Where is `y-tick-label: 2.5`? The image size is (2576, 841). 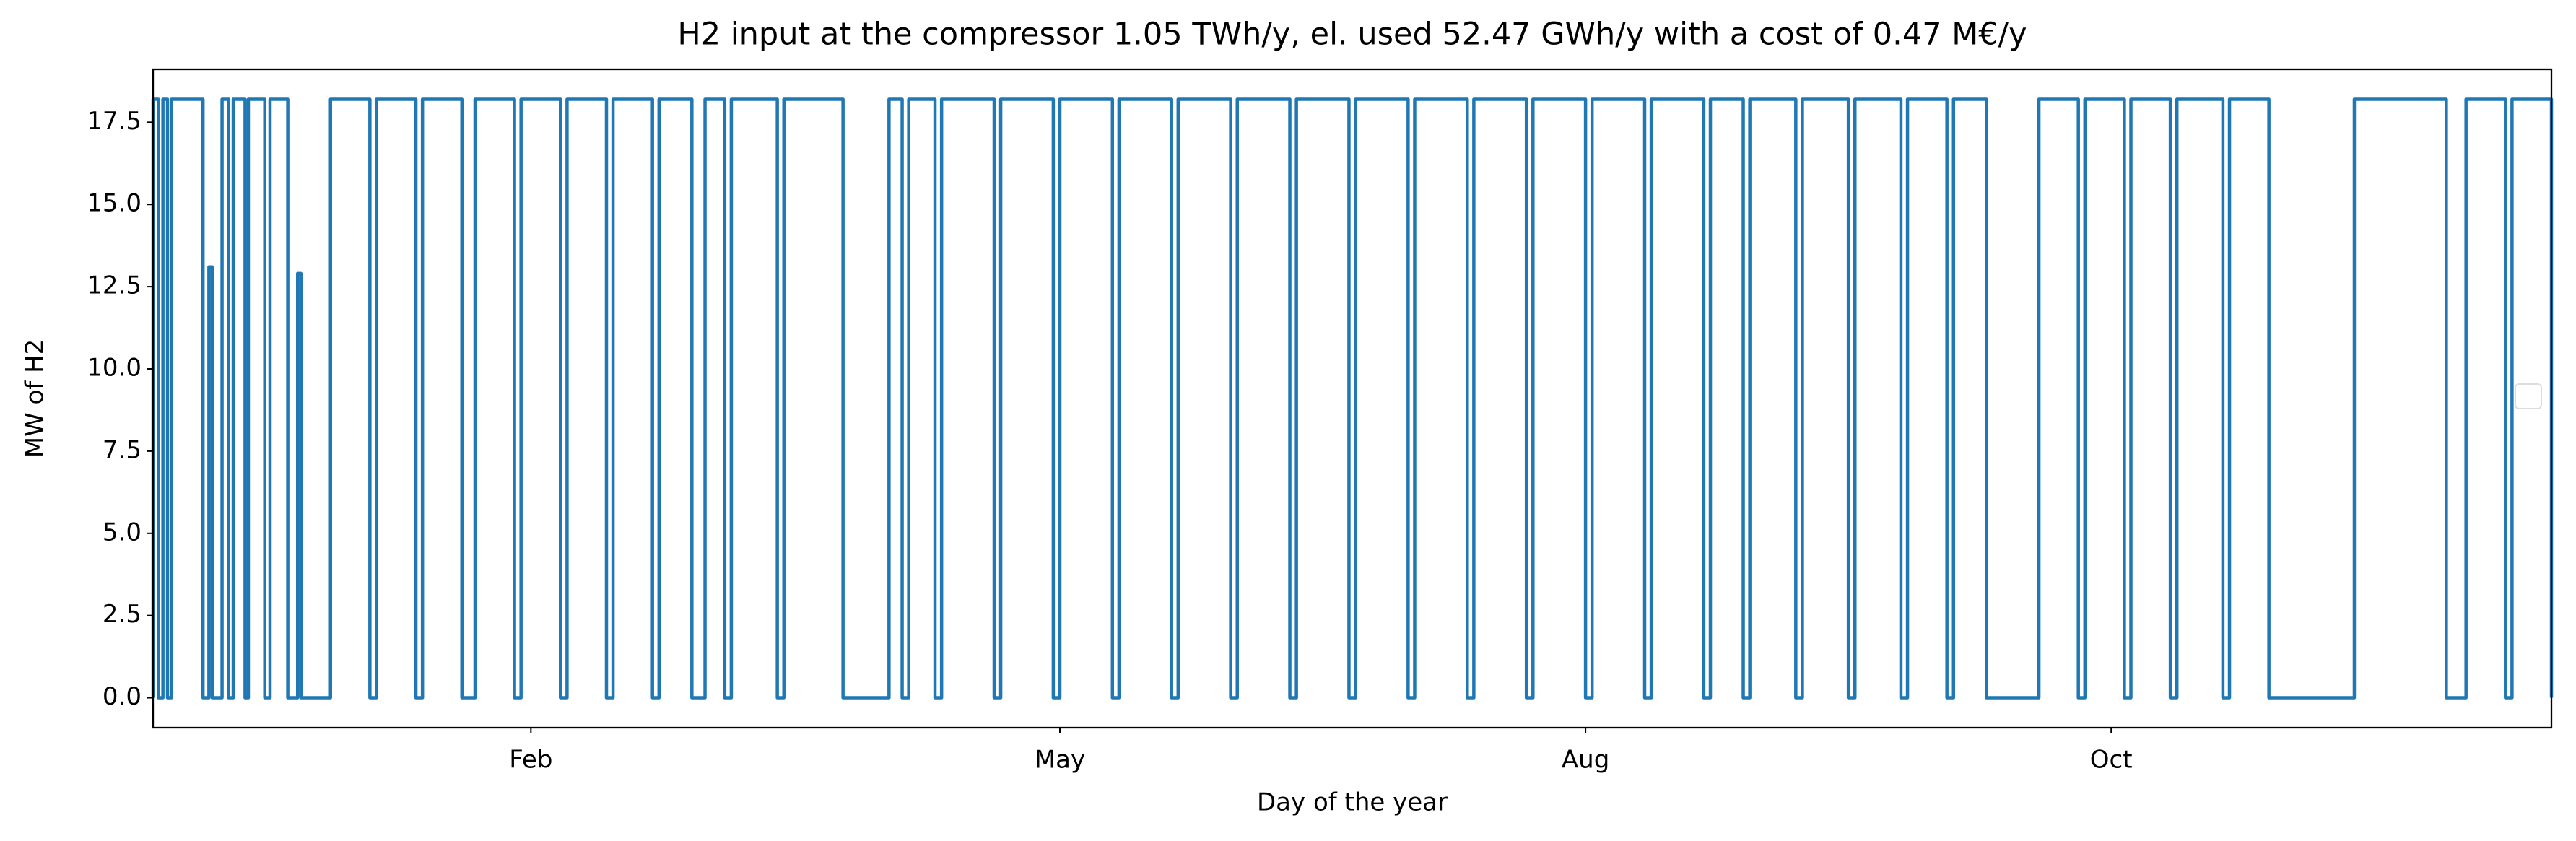
y-tick-label: 2.5 is located at coordinates (123, 614).